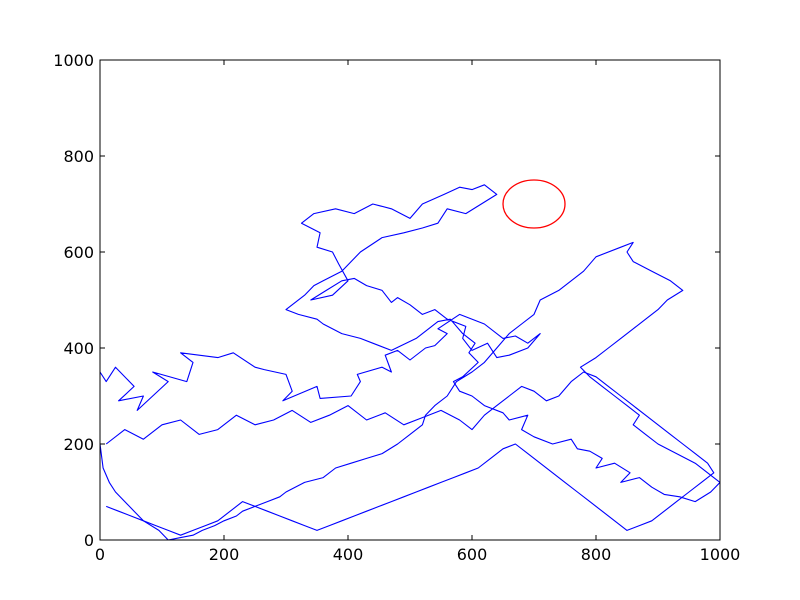 Image resolution: width=800 pixels, height=600 pixels. Describe the element at coordinates (720, 554) in the screenshot. I see `x-tick-label: 1000` at that location.